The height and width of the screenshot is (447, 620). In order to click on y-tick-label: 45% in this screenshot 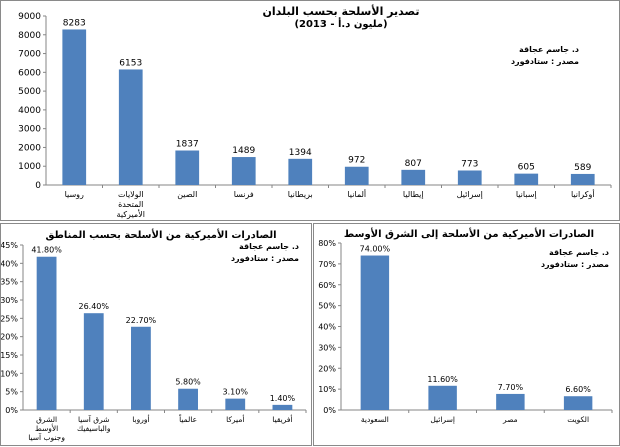, I will do `click(9, 245)`.